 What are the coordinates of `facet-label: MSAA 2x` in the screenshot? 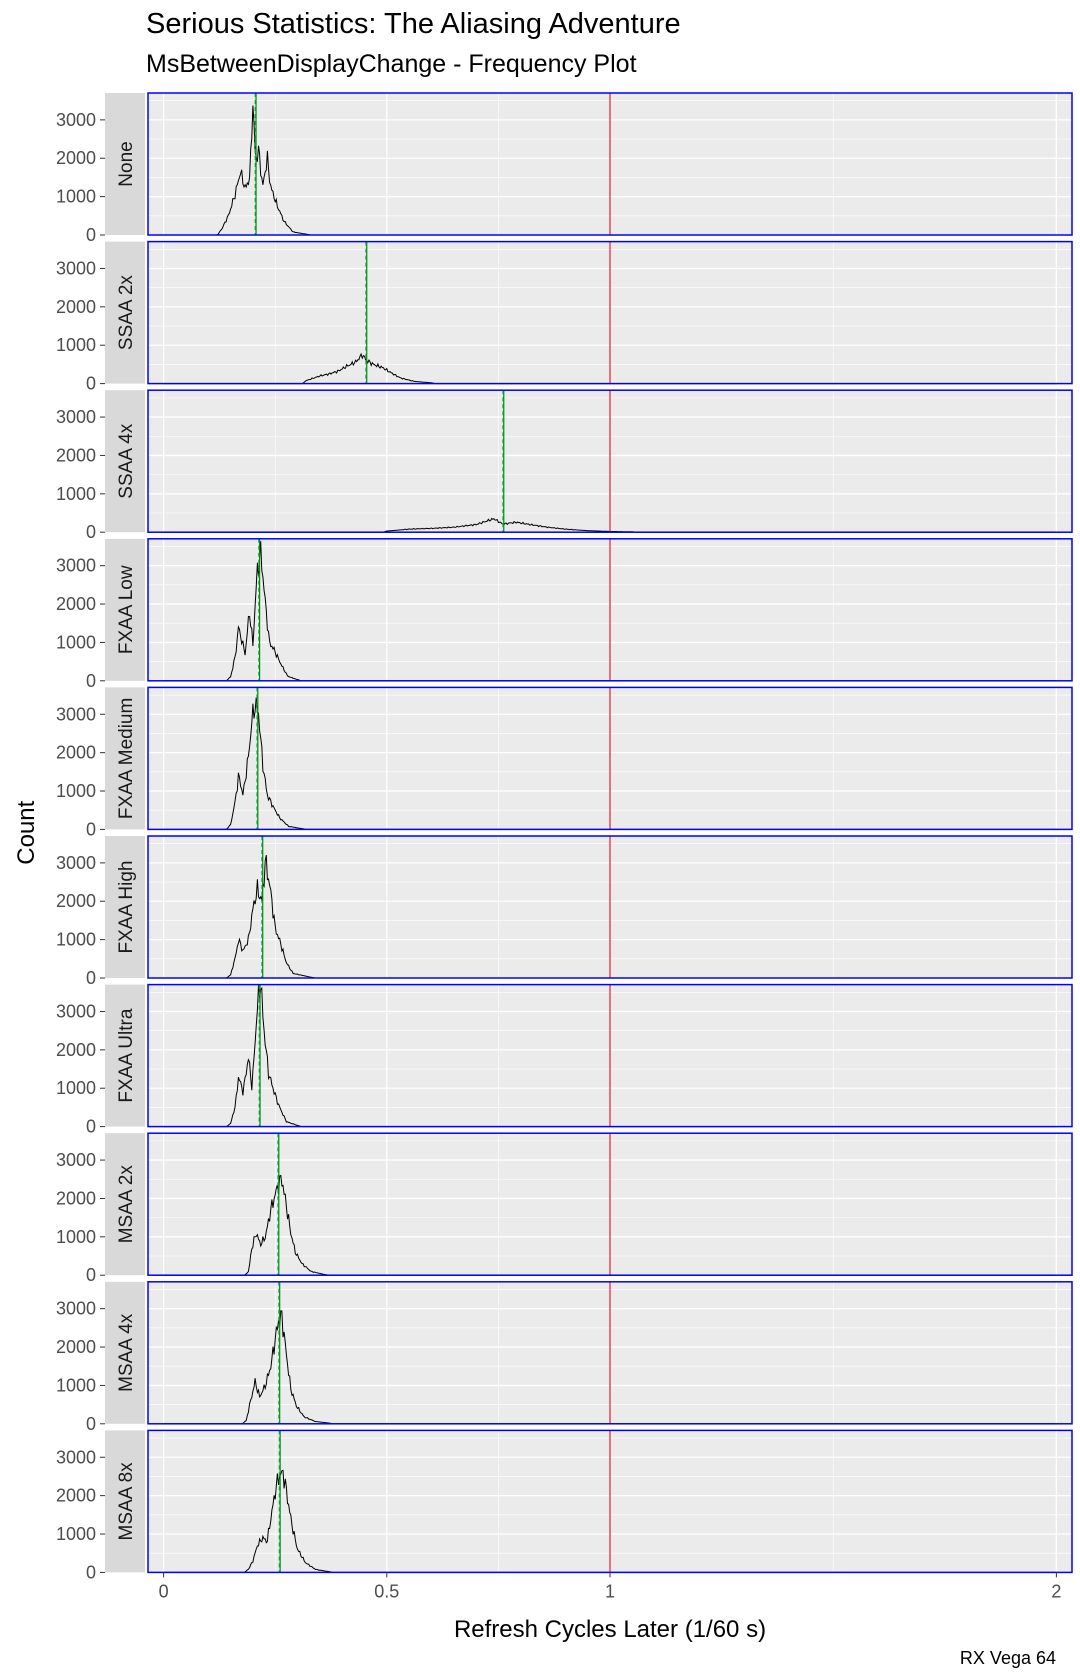 It's located at (126, 1204).